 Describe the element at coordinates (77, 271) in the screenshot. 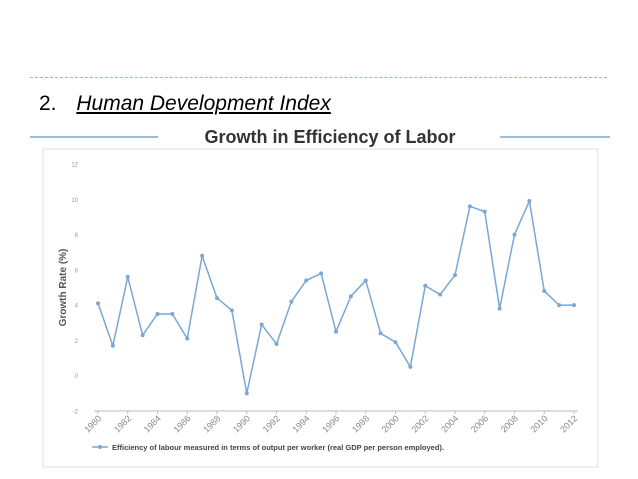

I see `y-tick-label: 6` at that location.